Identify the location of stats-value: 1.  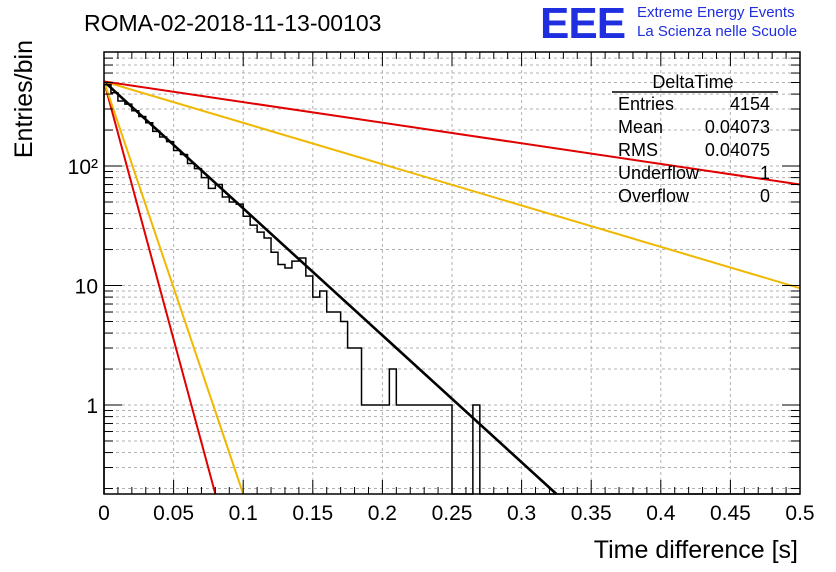
(765, 173).